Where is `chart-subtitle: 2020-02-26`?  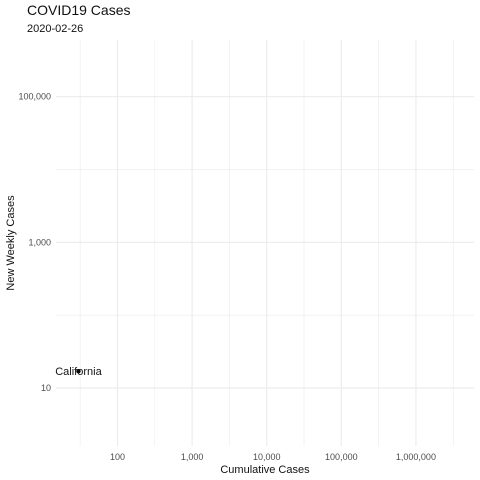 chart-subtitle: 2020-02-26 is located at coordinates (55, 29).